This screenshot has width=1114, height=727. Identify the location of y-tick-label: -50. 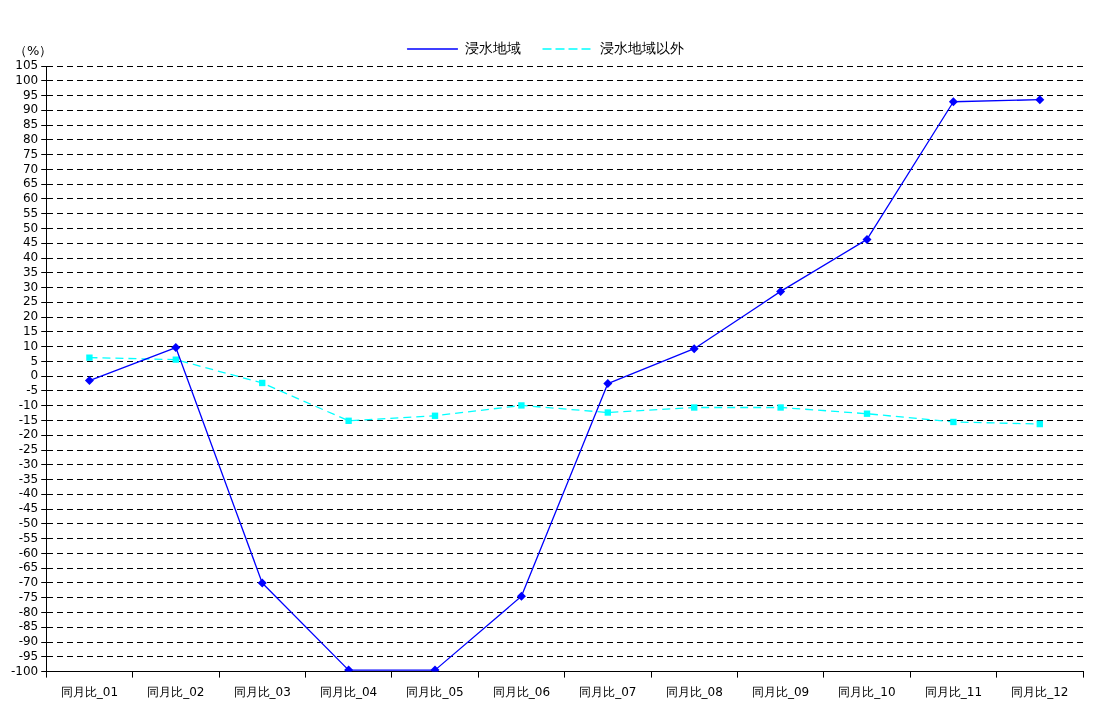
(28, 523).